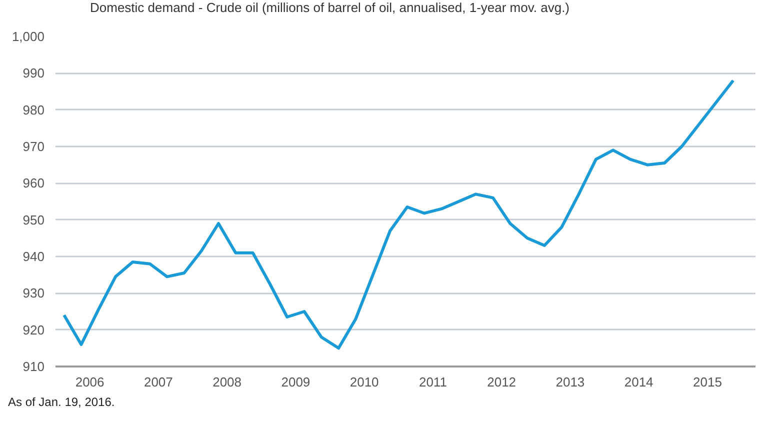 This screenshot has width=774, height=440. Describe the element at coordinates (33, 293) in the screenshot. I see `y-tick-label: 930` at that location.